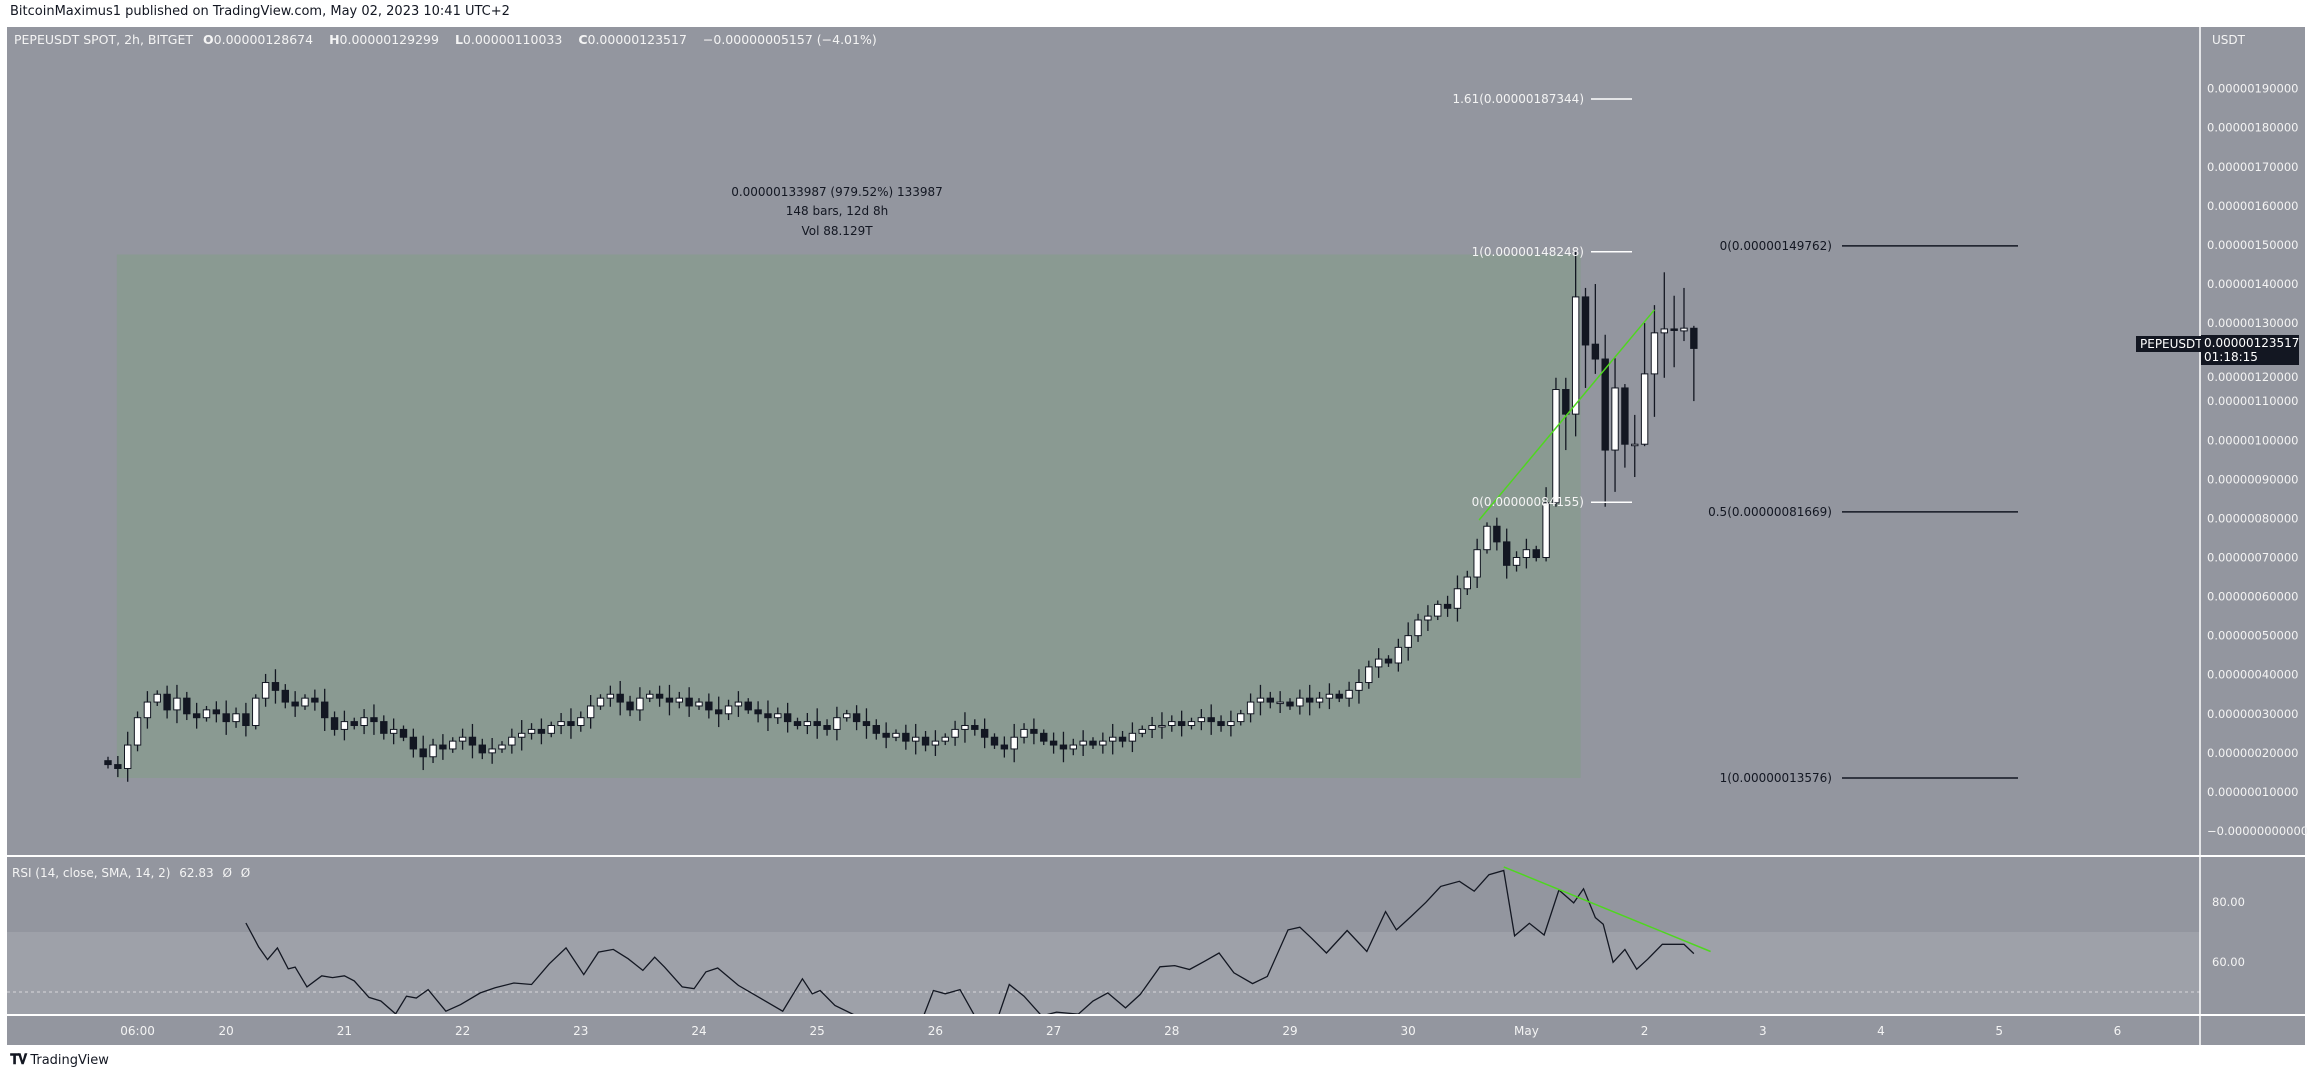 The image size is (2314, 1079). I want to click on symbol-title: PEPEUSDT SPOT, 2h, BITGET, so click(104, 39).